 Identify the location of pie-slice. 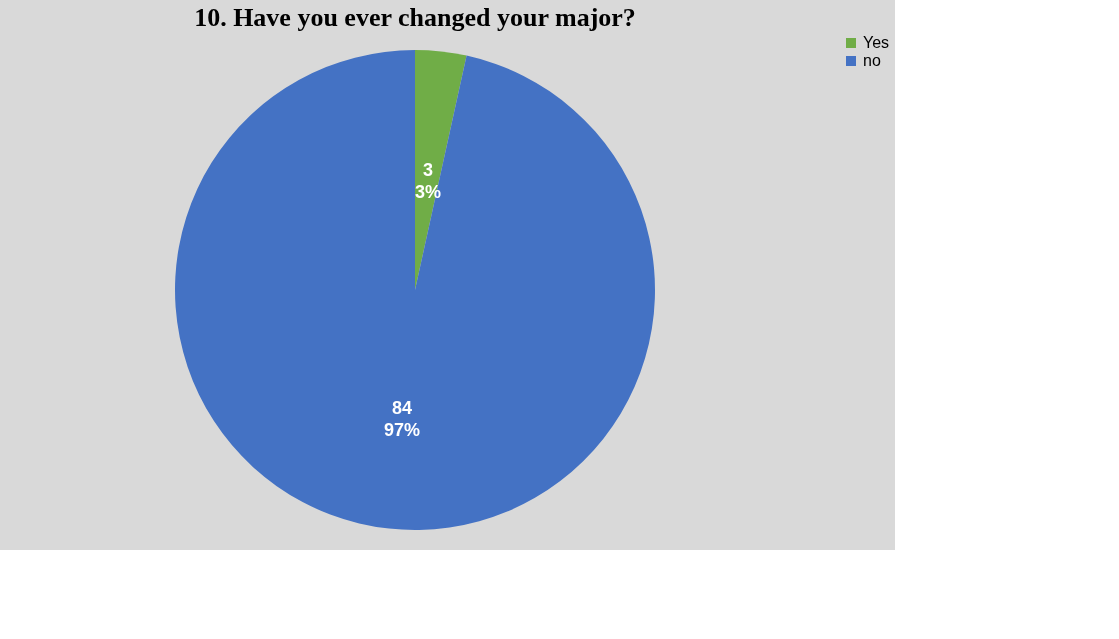
(441, 170).